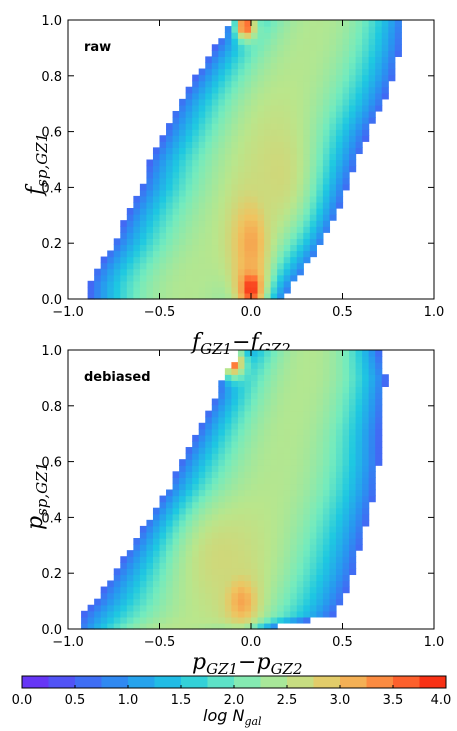  I want to click on colorbar-tick-label: 3.0, so click(340, 700).